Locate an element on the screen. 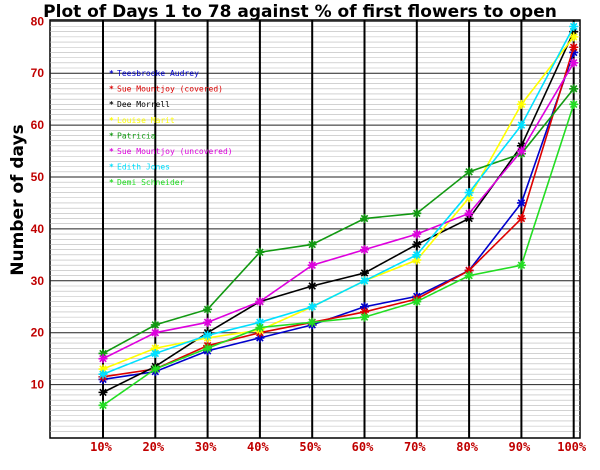 This screenshot has width=600, height=470. y-tick-label: 10 is located at coordinates (38, 385).